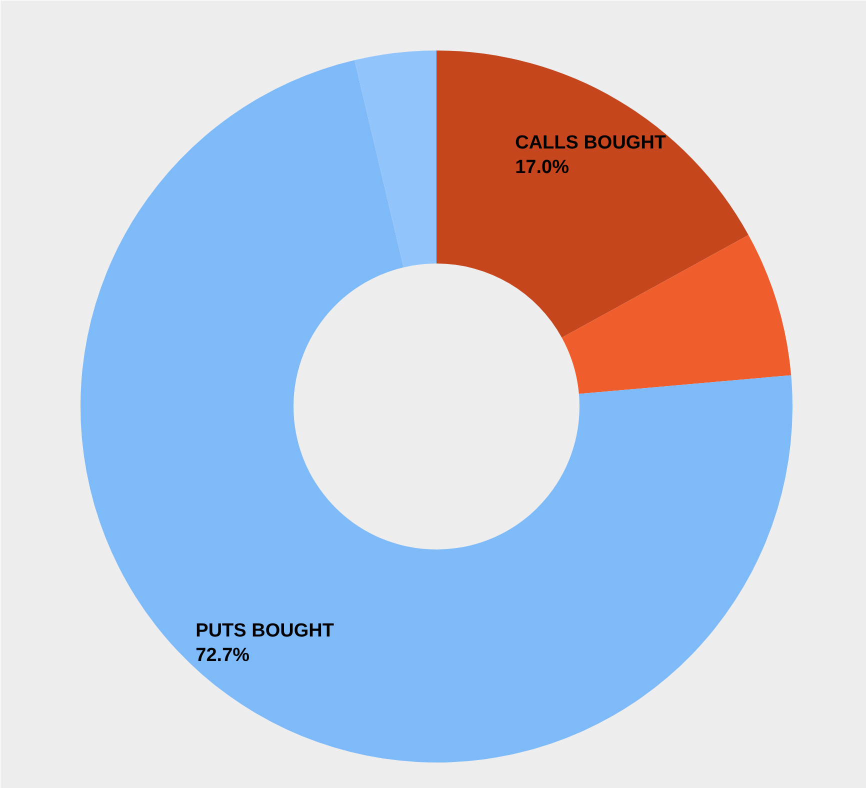 The width and height of the screenshot is (866, 788). Describe the element at coordinates (223, 655) in the screenshot. I see `data-label: 72.7%` at that location.